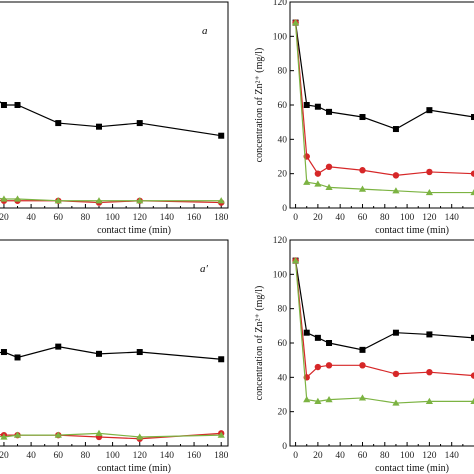 The image size is (474, 474). What do you see at coordinates (280, 275) in the screenshot?
I see `y-tick-label: 100` at bounding box center [280, 275].